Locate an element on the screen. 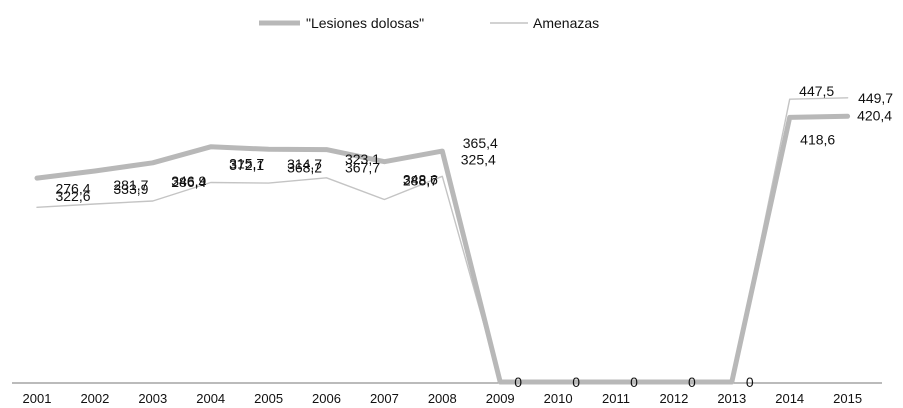 The image size is (903, 408). x-tick-label: 2010 is located at coordinates (558, 398).